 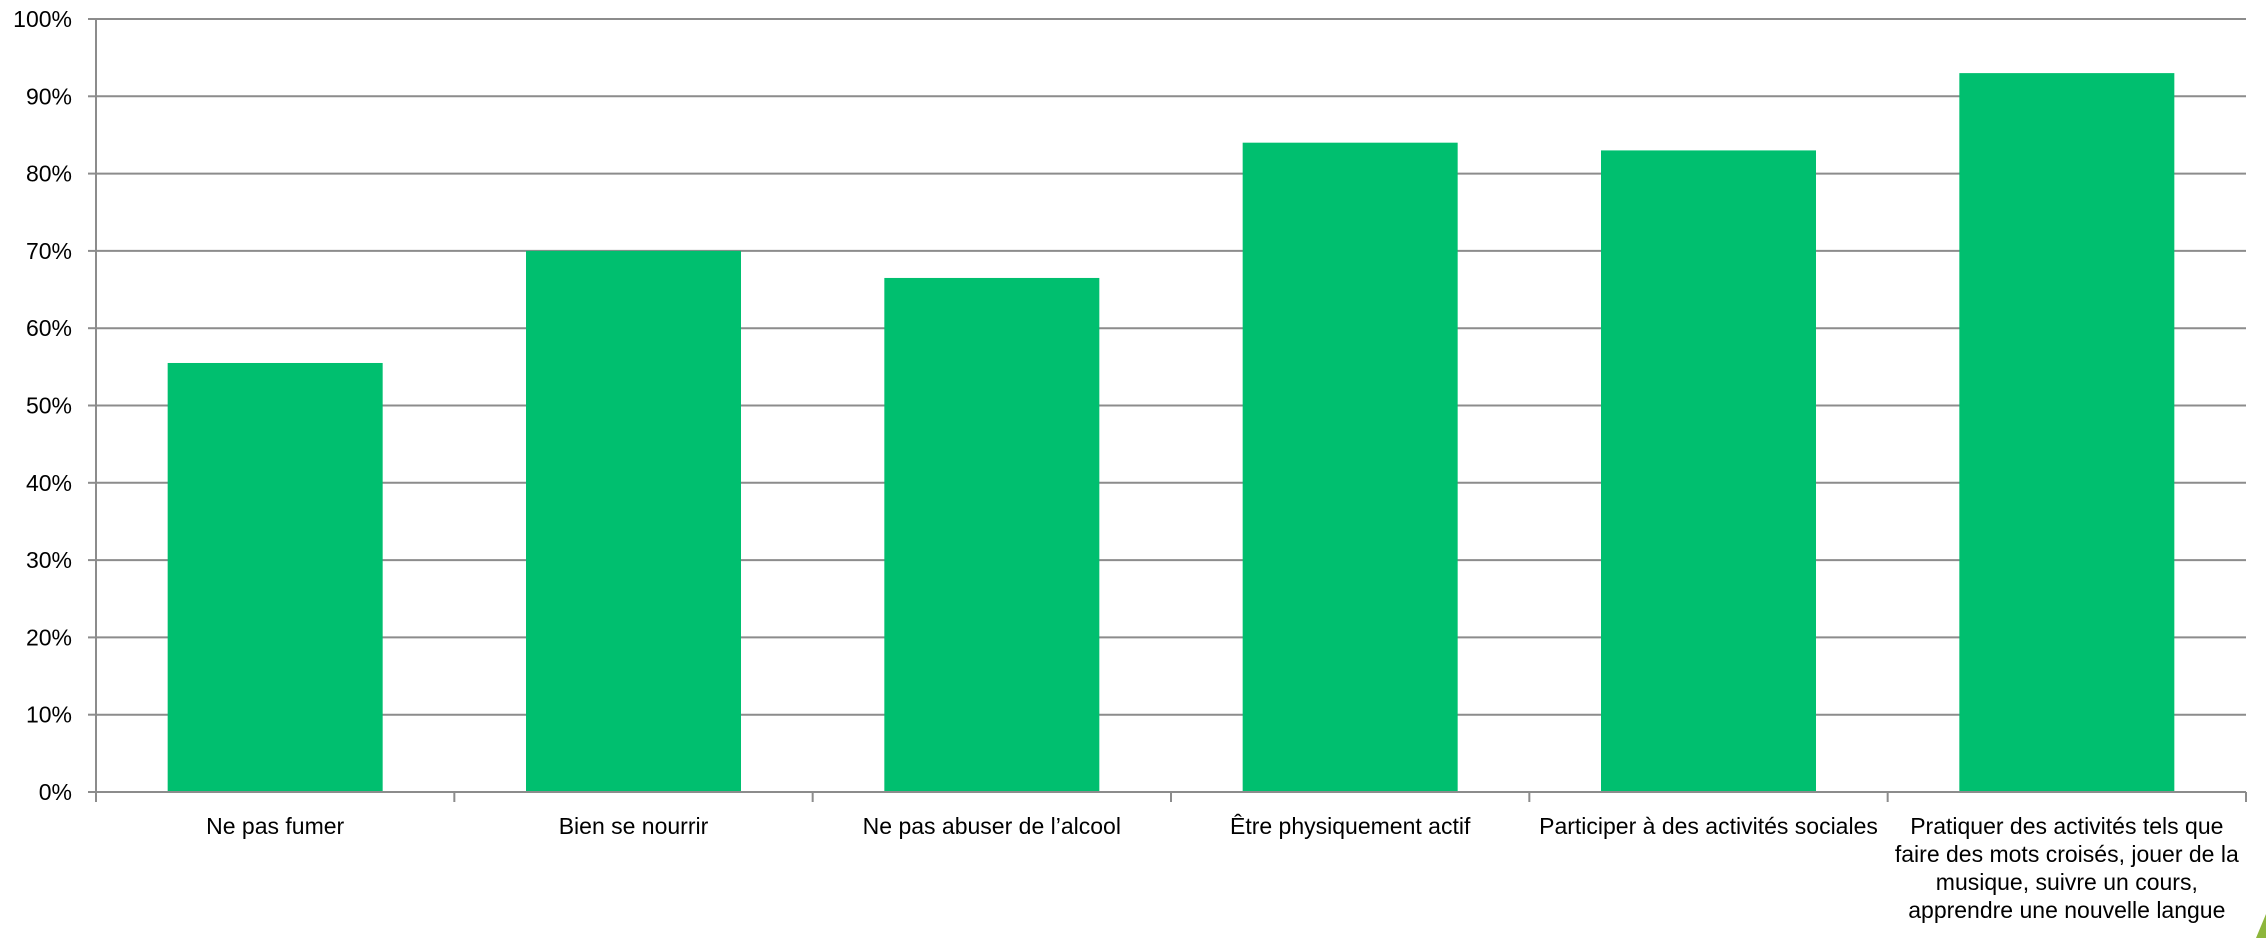 I want to click on x-axis, so click(x=1171, y=796).